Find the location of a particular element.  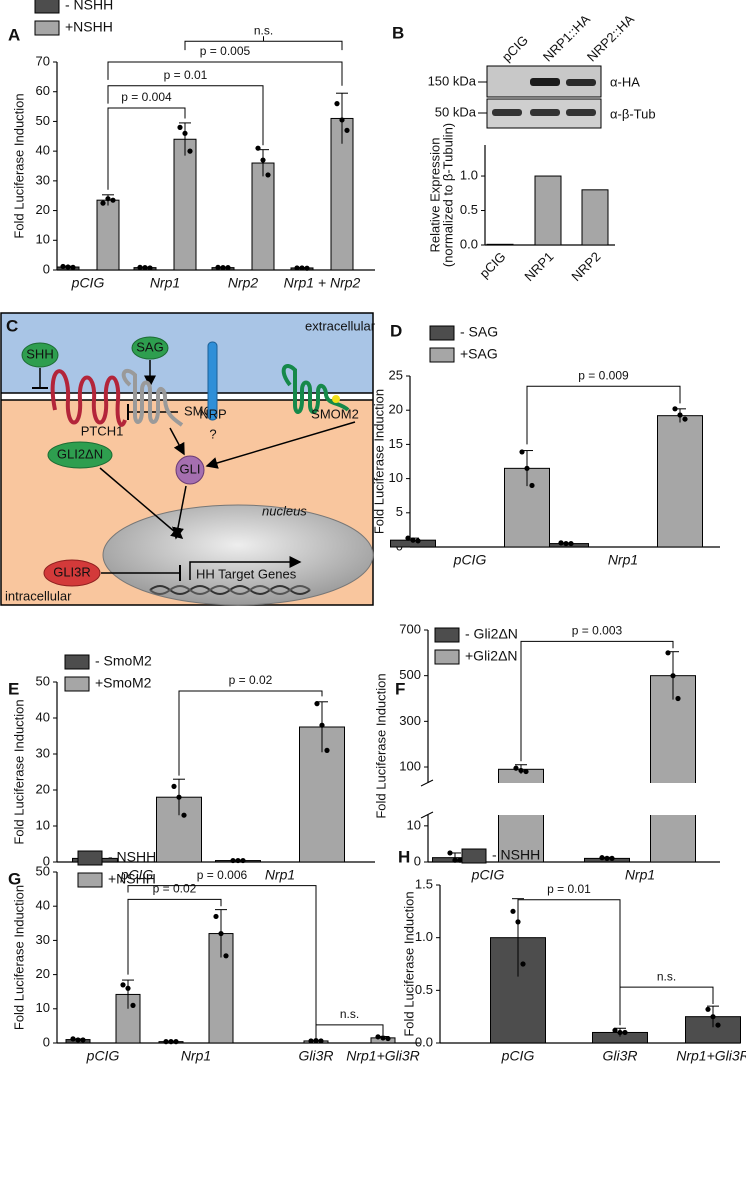

significance-label: p = 0.009 is located at coordinates (603, 375).